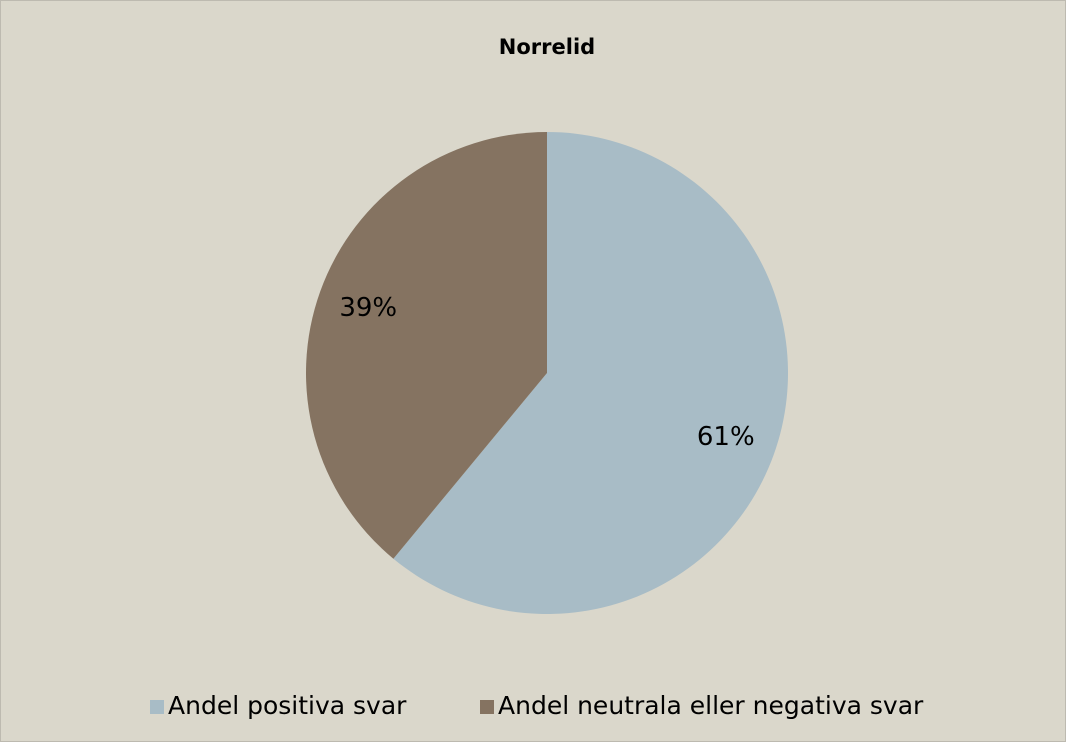 The width and height of the screenshot is (1066, 742). Describe the element at coordinates (287, 705) in the screenshot. I see `legend-label: Andel positiva svar` at that location.